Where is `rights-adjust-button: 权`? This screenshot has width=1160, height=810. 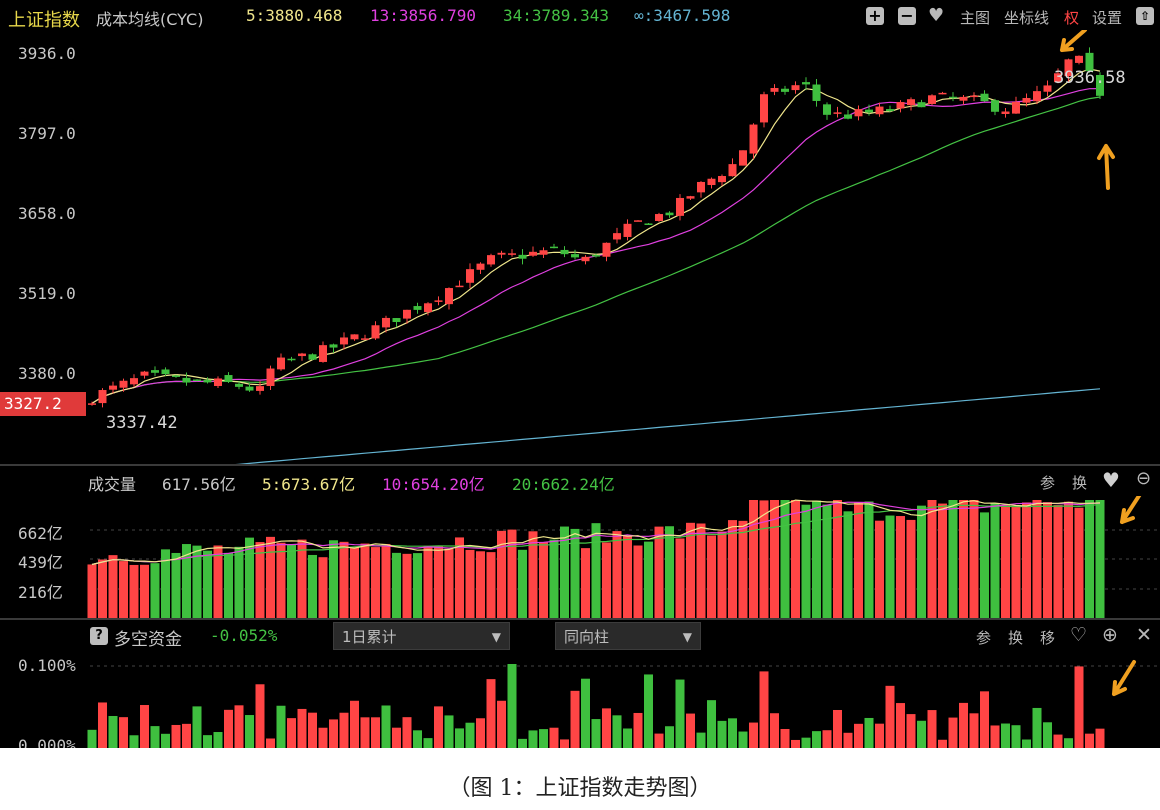 rights-adjust-button: 权 is located at coordinates (1072, 18).